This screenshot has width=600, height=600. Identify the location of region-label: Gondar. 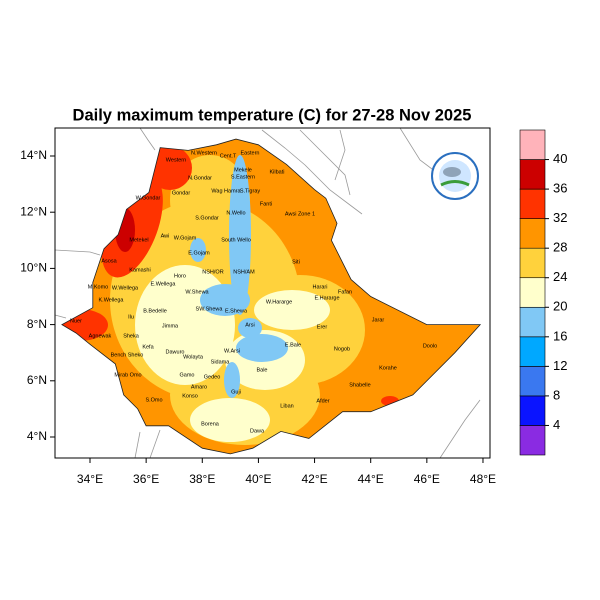
(181, 193).